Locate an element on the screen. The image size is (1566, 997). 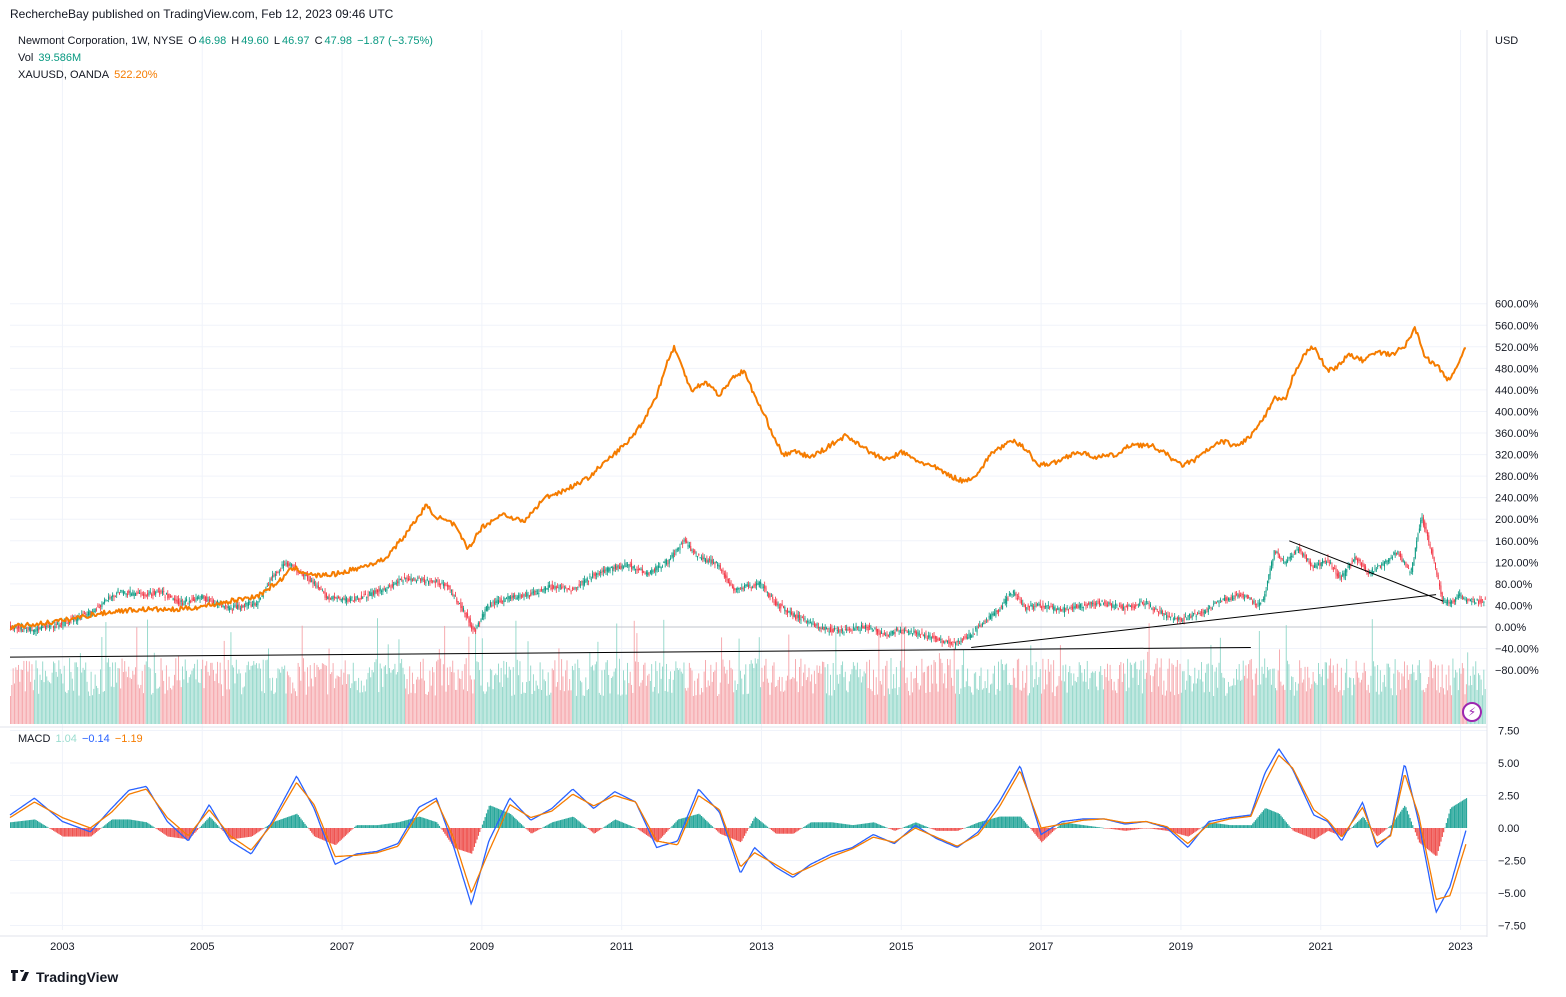
compare-legend: XAUUSD, OANDA 522.20% is located at coordinates (89, 75).